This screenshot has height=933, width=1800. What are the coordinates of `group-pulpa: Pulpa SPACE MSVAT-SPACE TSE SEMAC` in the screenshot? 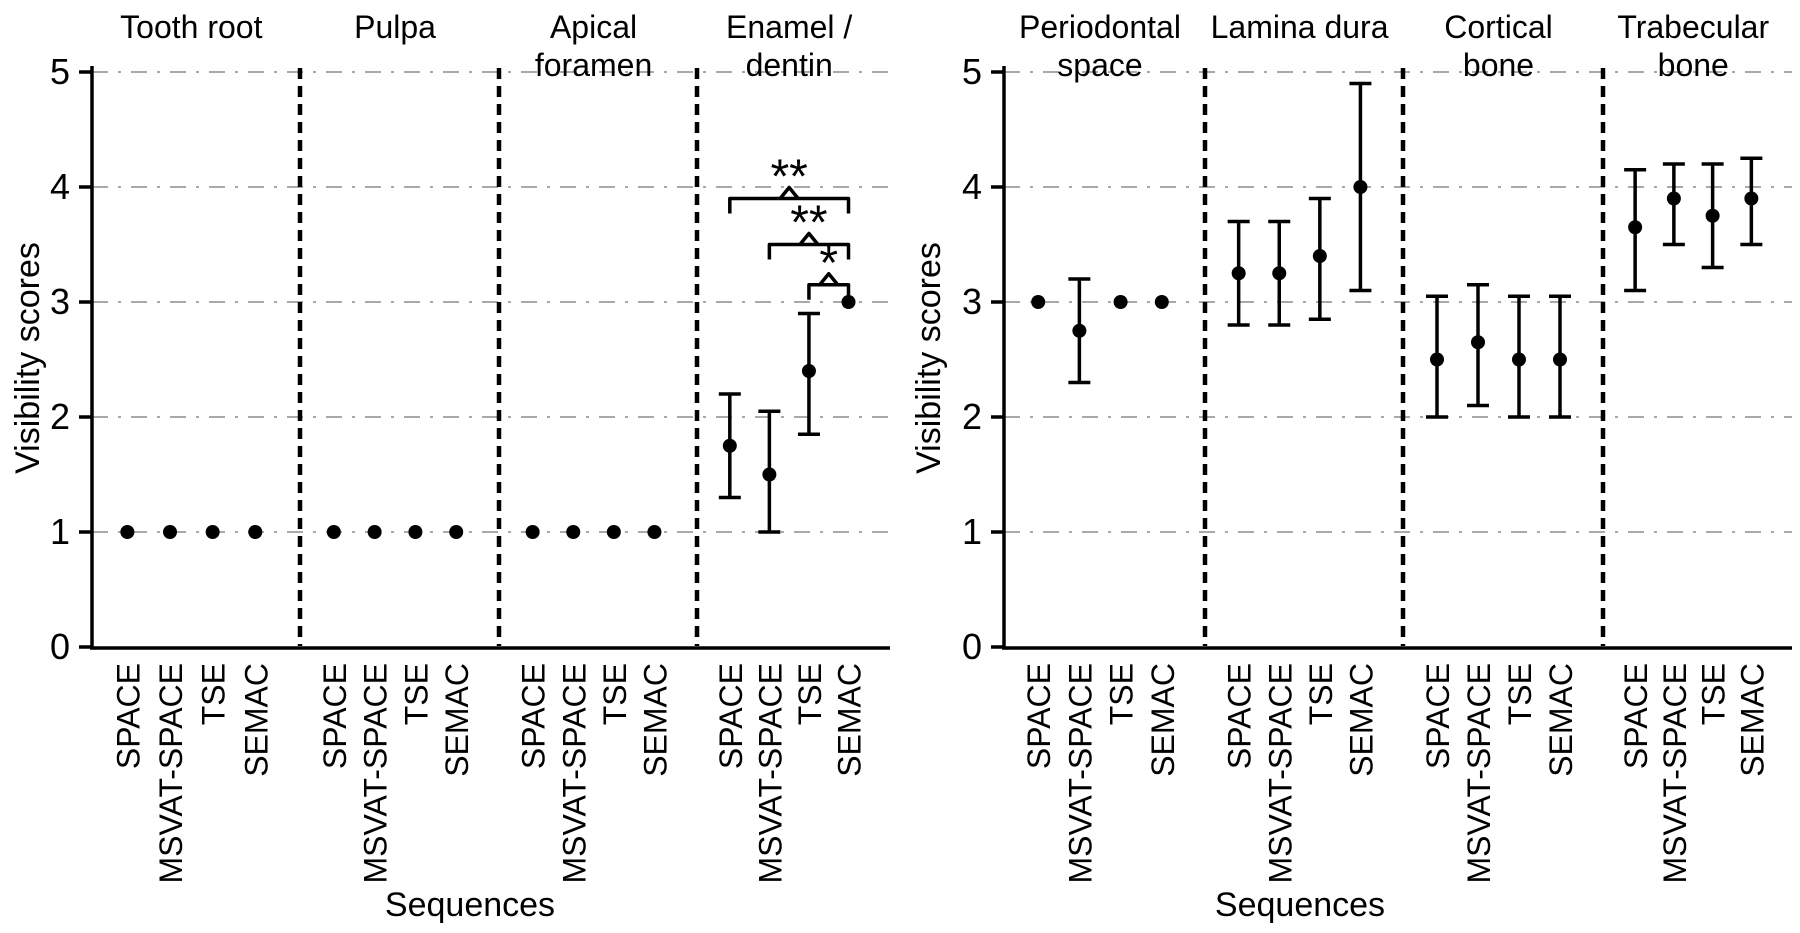 It's located at (396, 446).